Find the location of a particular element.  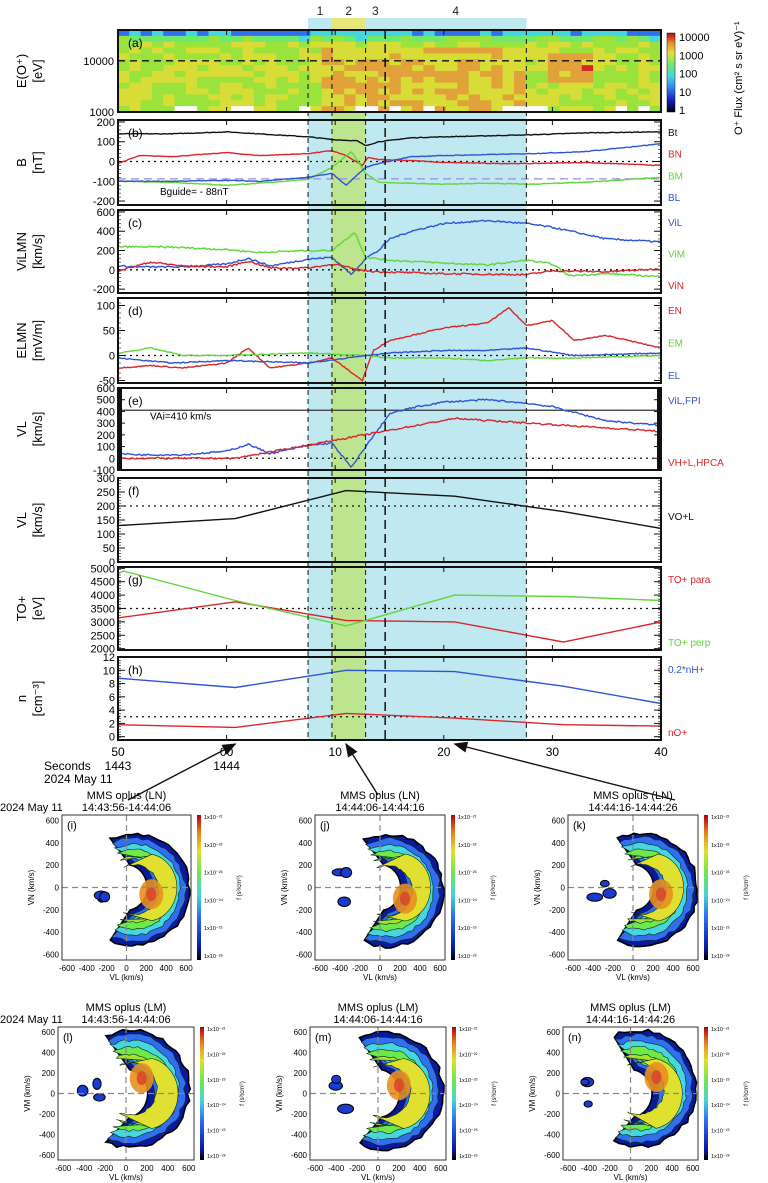

y-tick-label: 10 is located at coordinates (109, 671).